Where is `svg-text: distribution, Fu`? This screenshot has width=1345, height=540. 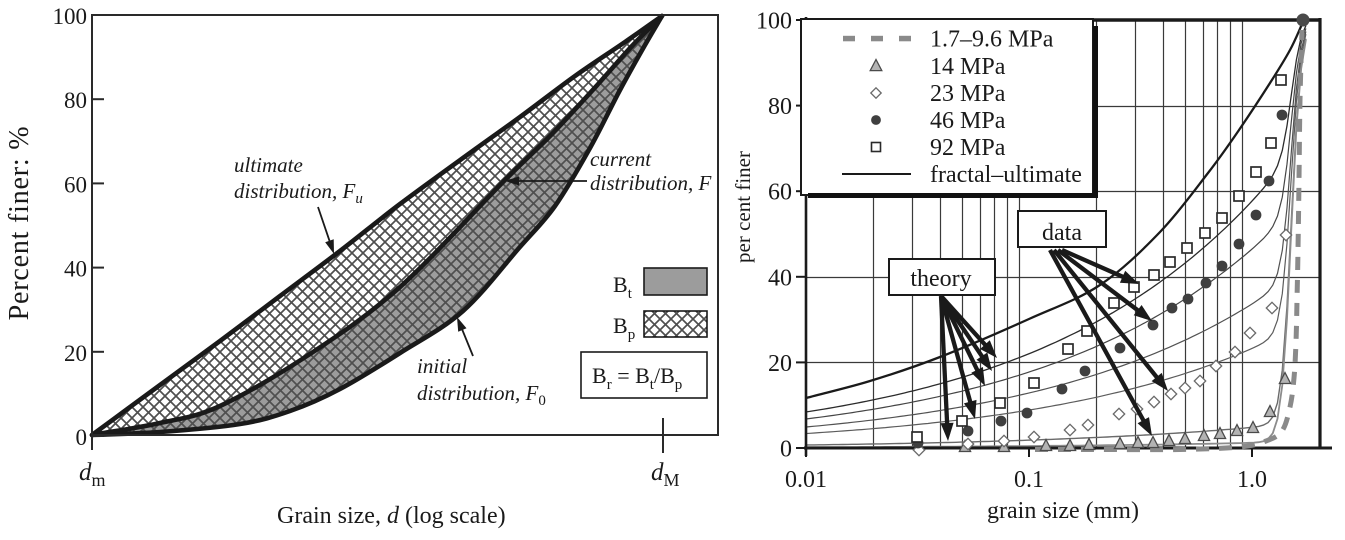 svg-text: distribution, Fu is located at coordinates (298, 193).